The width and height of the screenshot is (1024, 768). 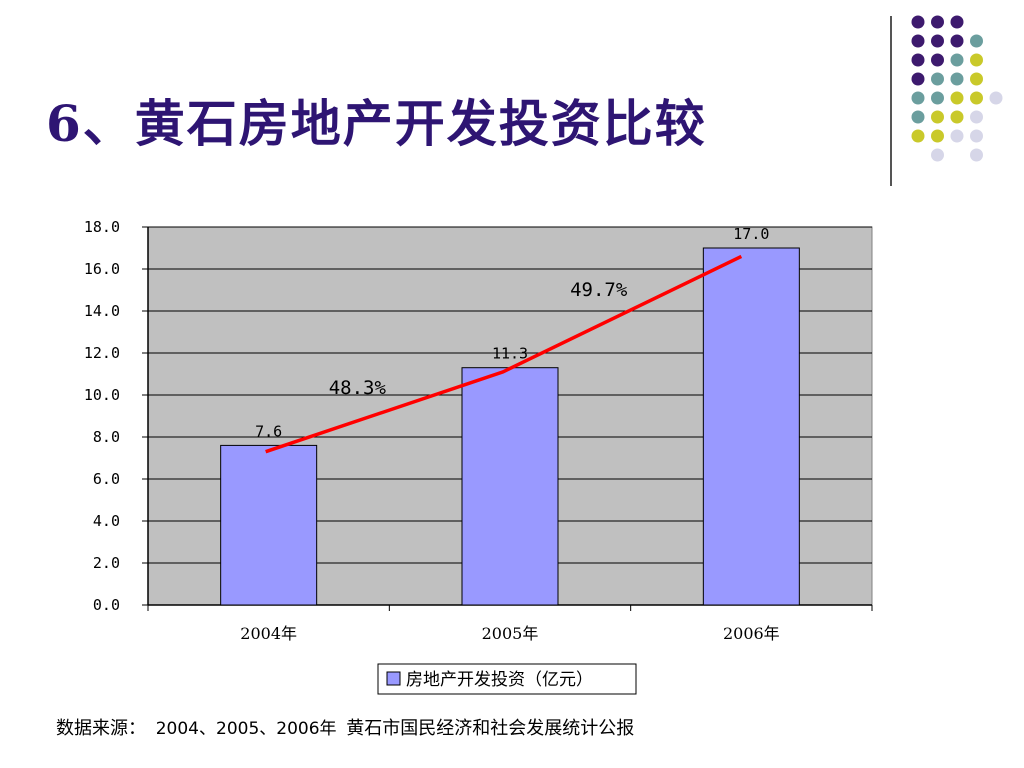 What do you see at coordinates (499, 680) in the screenshot?
I see `legend-label: 房地产开发投资（亿元）` at bounding box center [499, 680].